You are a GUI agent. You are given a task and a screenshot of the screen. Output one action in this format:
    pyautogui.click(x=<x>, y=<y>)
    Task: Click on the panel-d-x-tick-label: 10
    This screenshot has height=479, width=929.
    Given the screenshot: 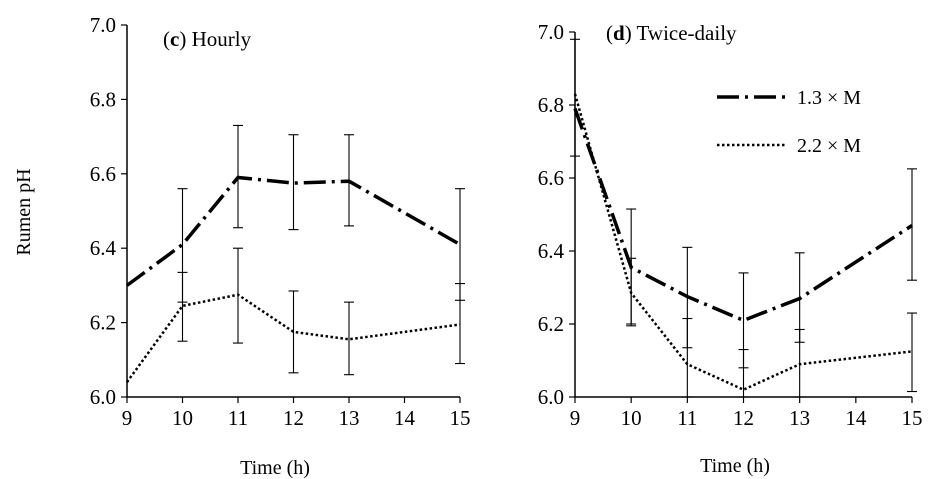 What is the action you would take?
    pyautogui.click(x=631, y=418)
    